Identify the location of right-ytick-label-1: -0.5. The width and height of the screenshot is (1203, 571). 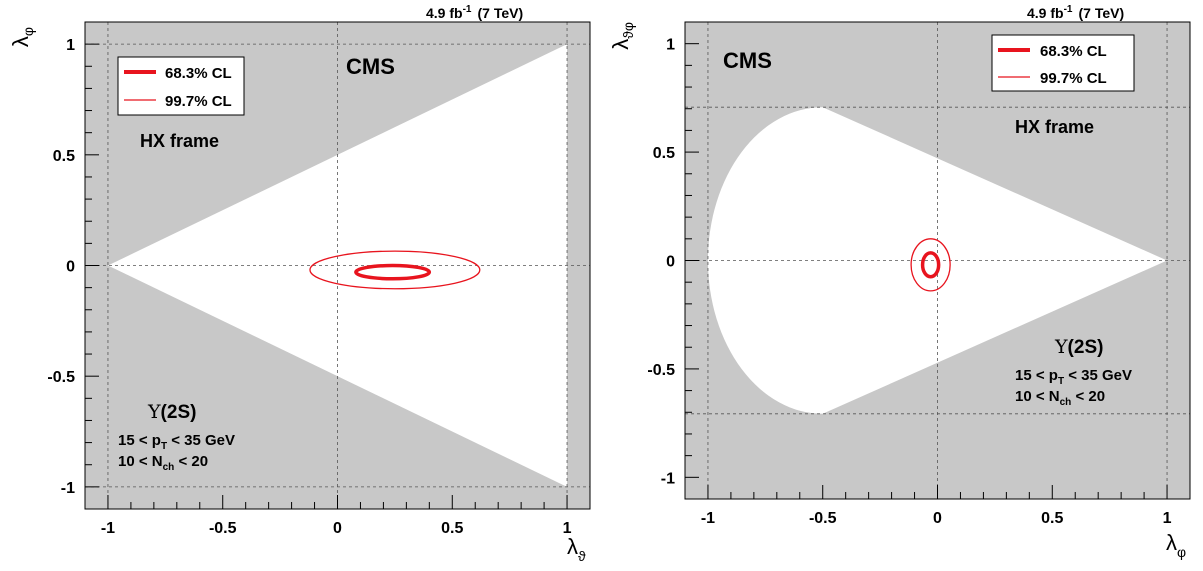
(661, 370).